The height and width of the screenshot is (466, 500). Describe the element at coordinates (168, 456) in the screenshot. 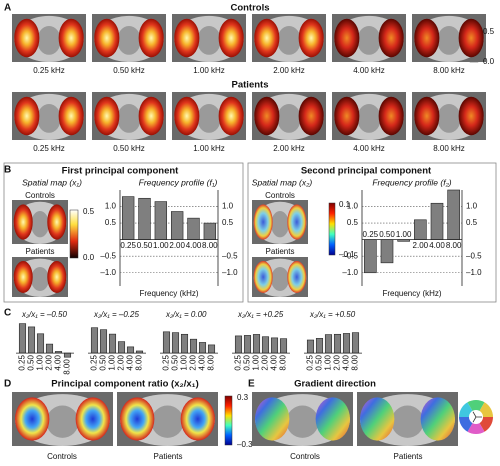

I see `caption: Patients` at that location.